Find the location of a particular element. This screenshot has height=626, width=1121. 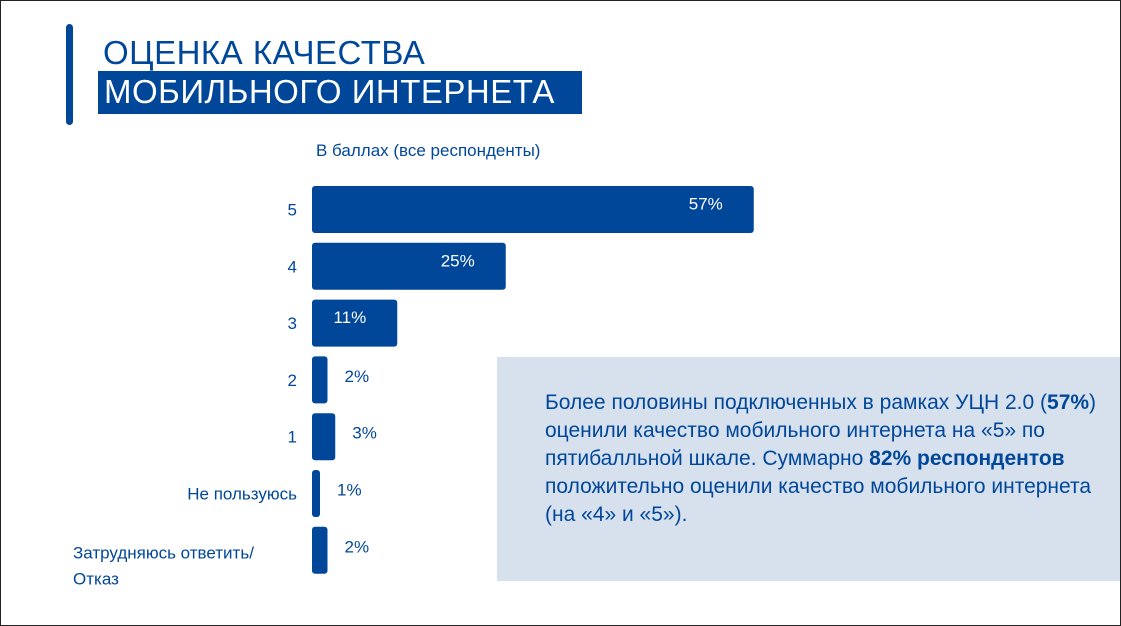

title-accent-bar is located at coordinates (69, 74).